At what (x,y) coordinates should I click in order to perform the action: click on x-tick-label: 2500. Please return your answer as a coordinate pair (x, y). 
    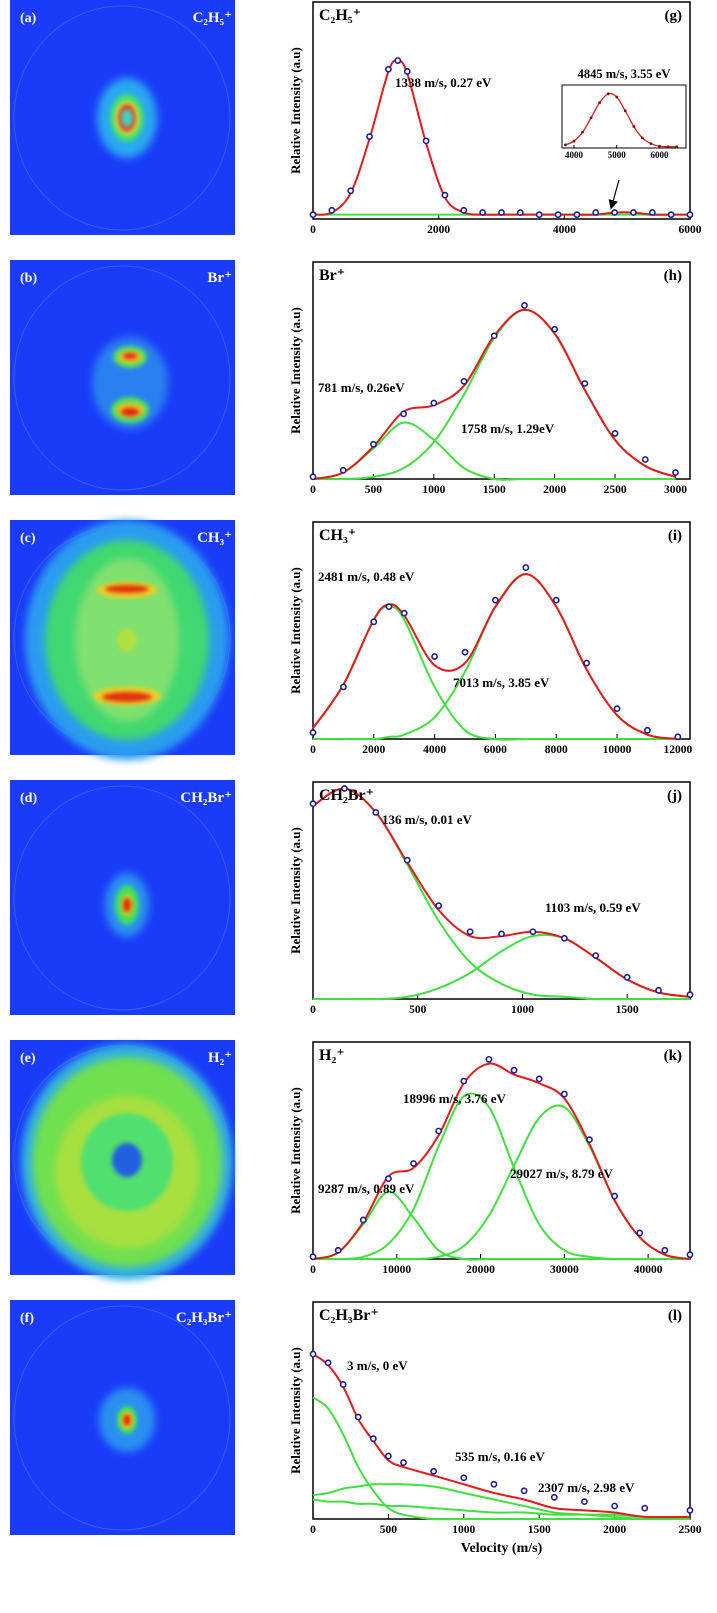
    Looking at the image, I should click on (690, 1530).